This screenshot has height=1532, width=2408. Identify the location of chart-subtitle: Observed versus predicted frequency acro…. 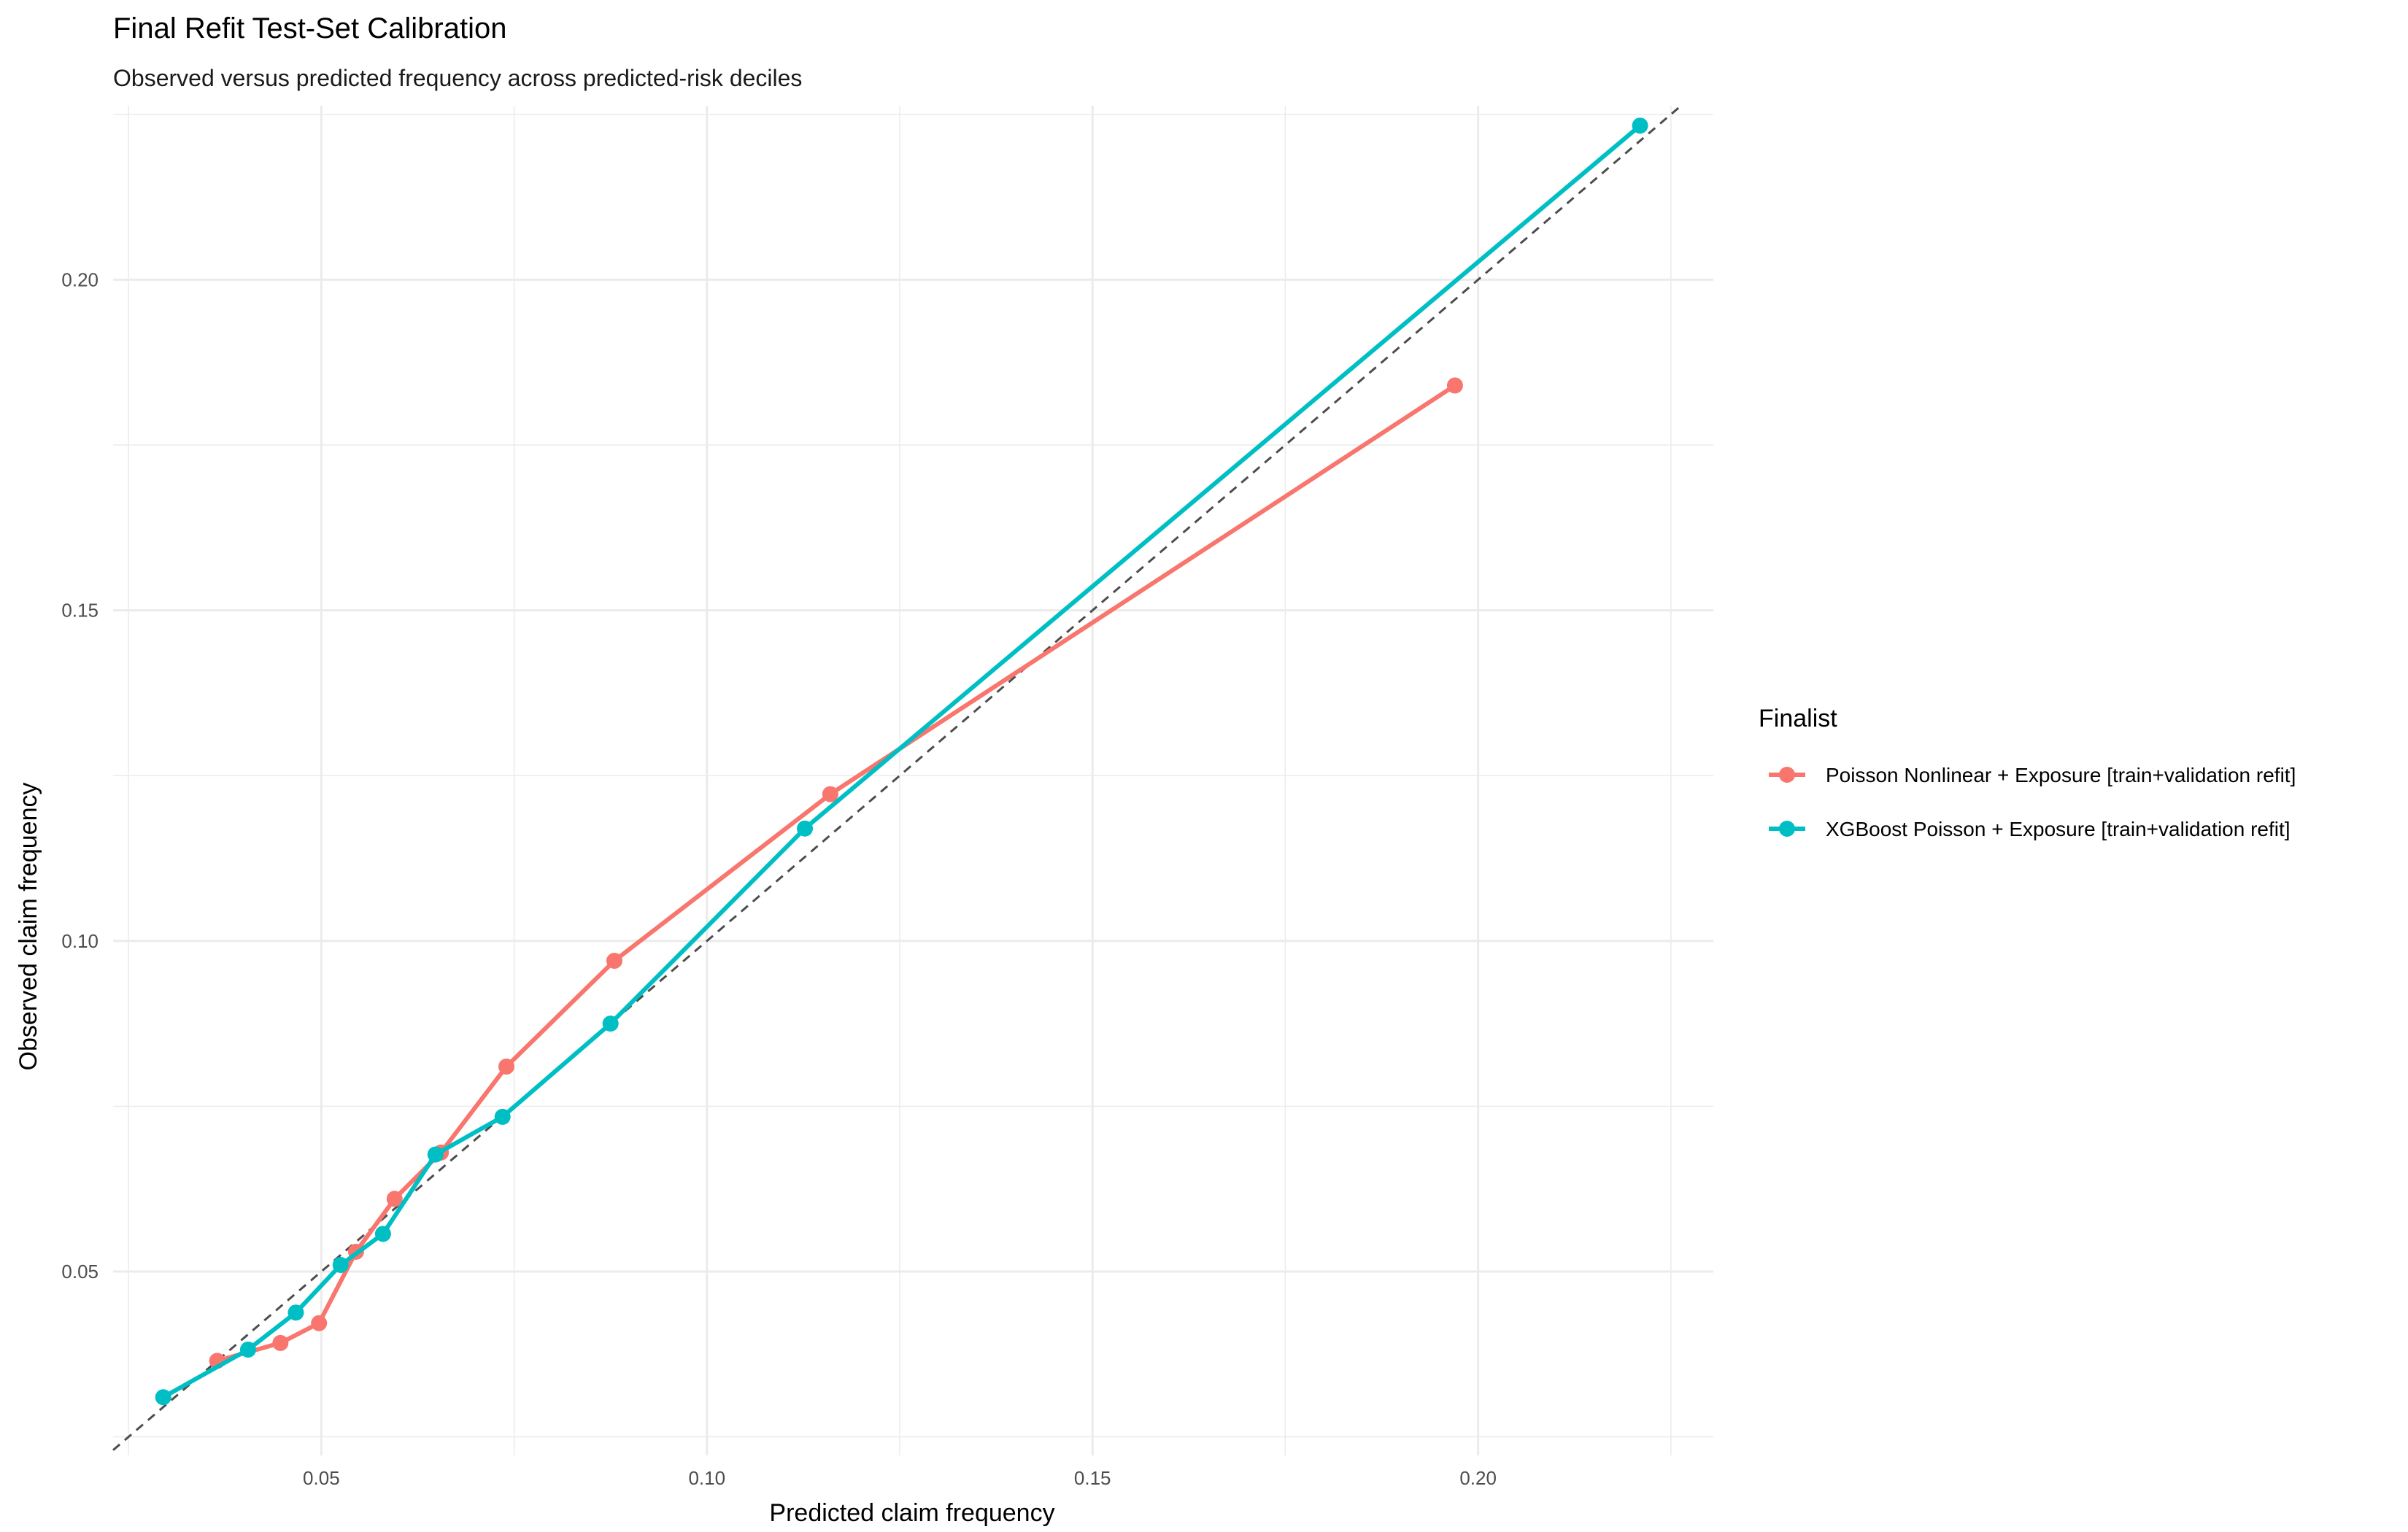
(457, 78).